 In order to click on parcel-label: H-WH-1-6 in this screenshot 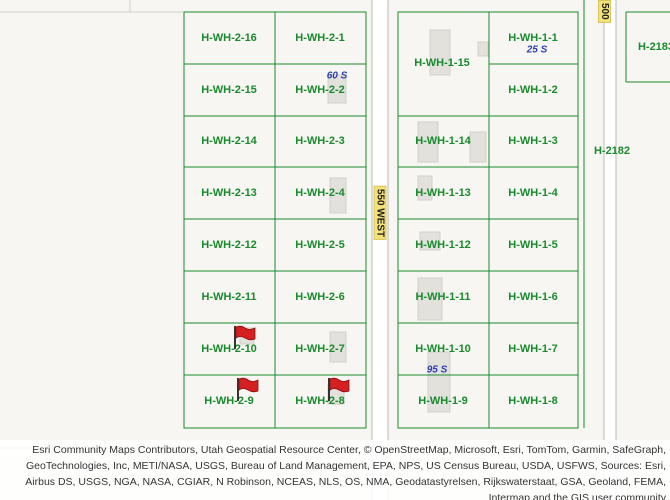, I will do `click(533, 297)`.